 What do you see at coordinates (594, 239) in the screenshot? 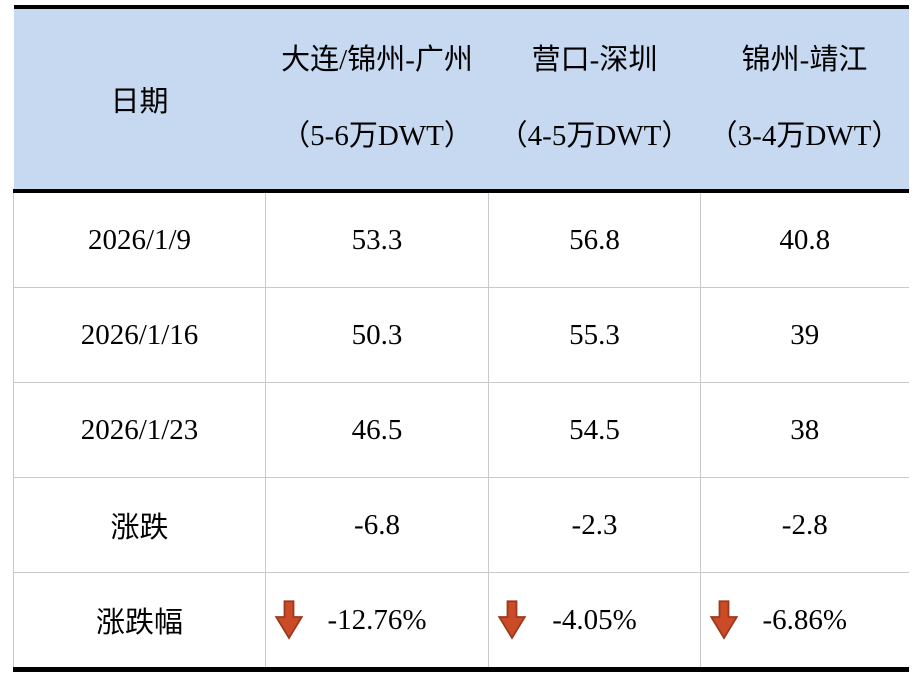
I see `value-cell: 56.8` at bounding box center [594, 239].